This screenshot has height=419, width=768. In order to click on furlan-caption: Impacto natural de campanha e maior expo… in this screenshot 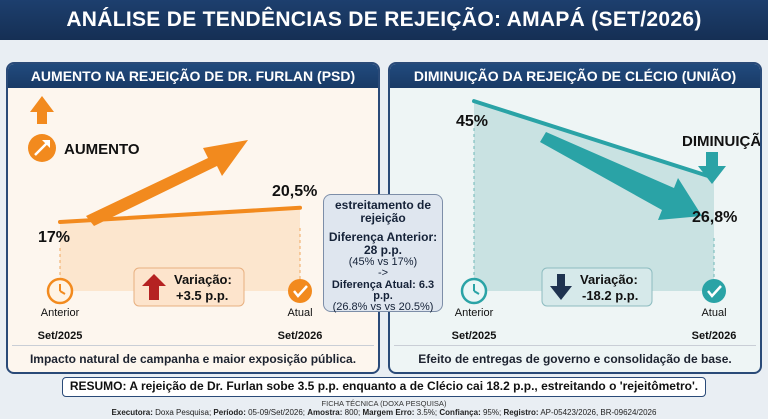, I will do `click(193, 359)`.